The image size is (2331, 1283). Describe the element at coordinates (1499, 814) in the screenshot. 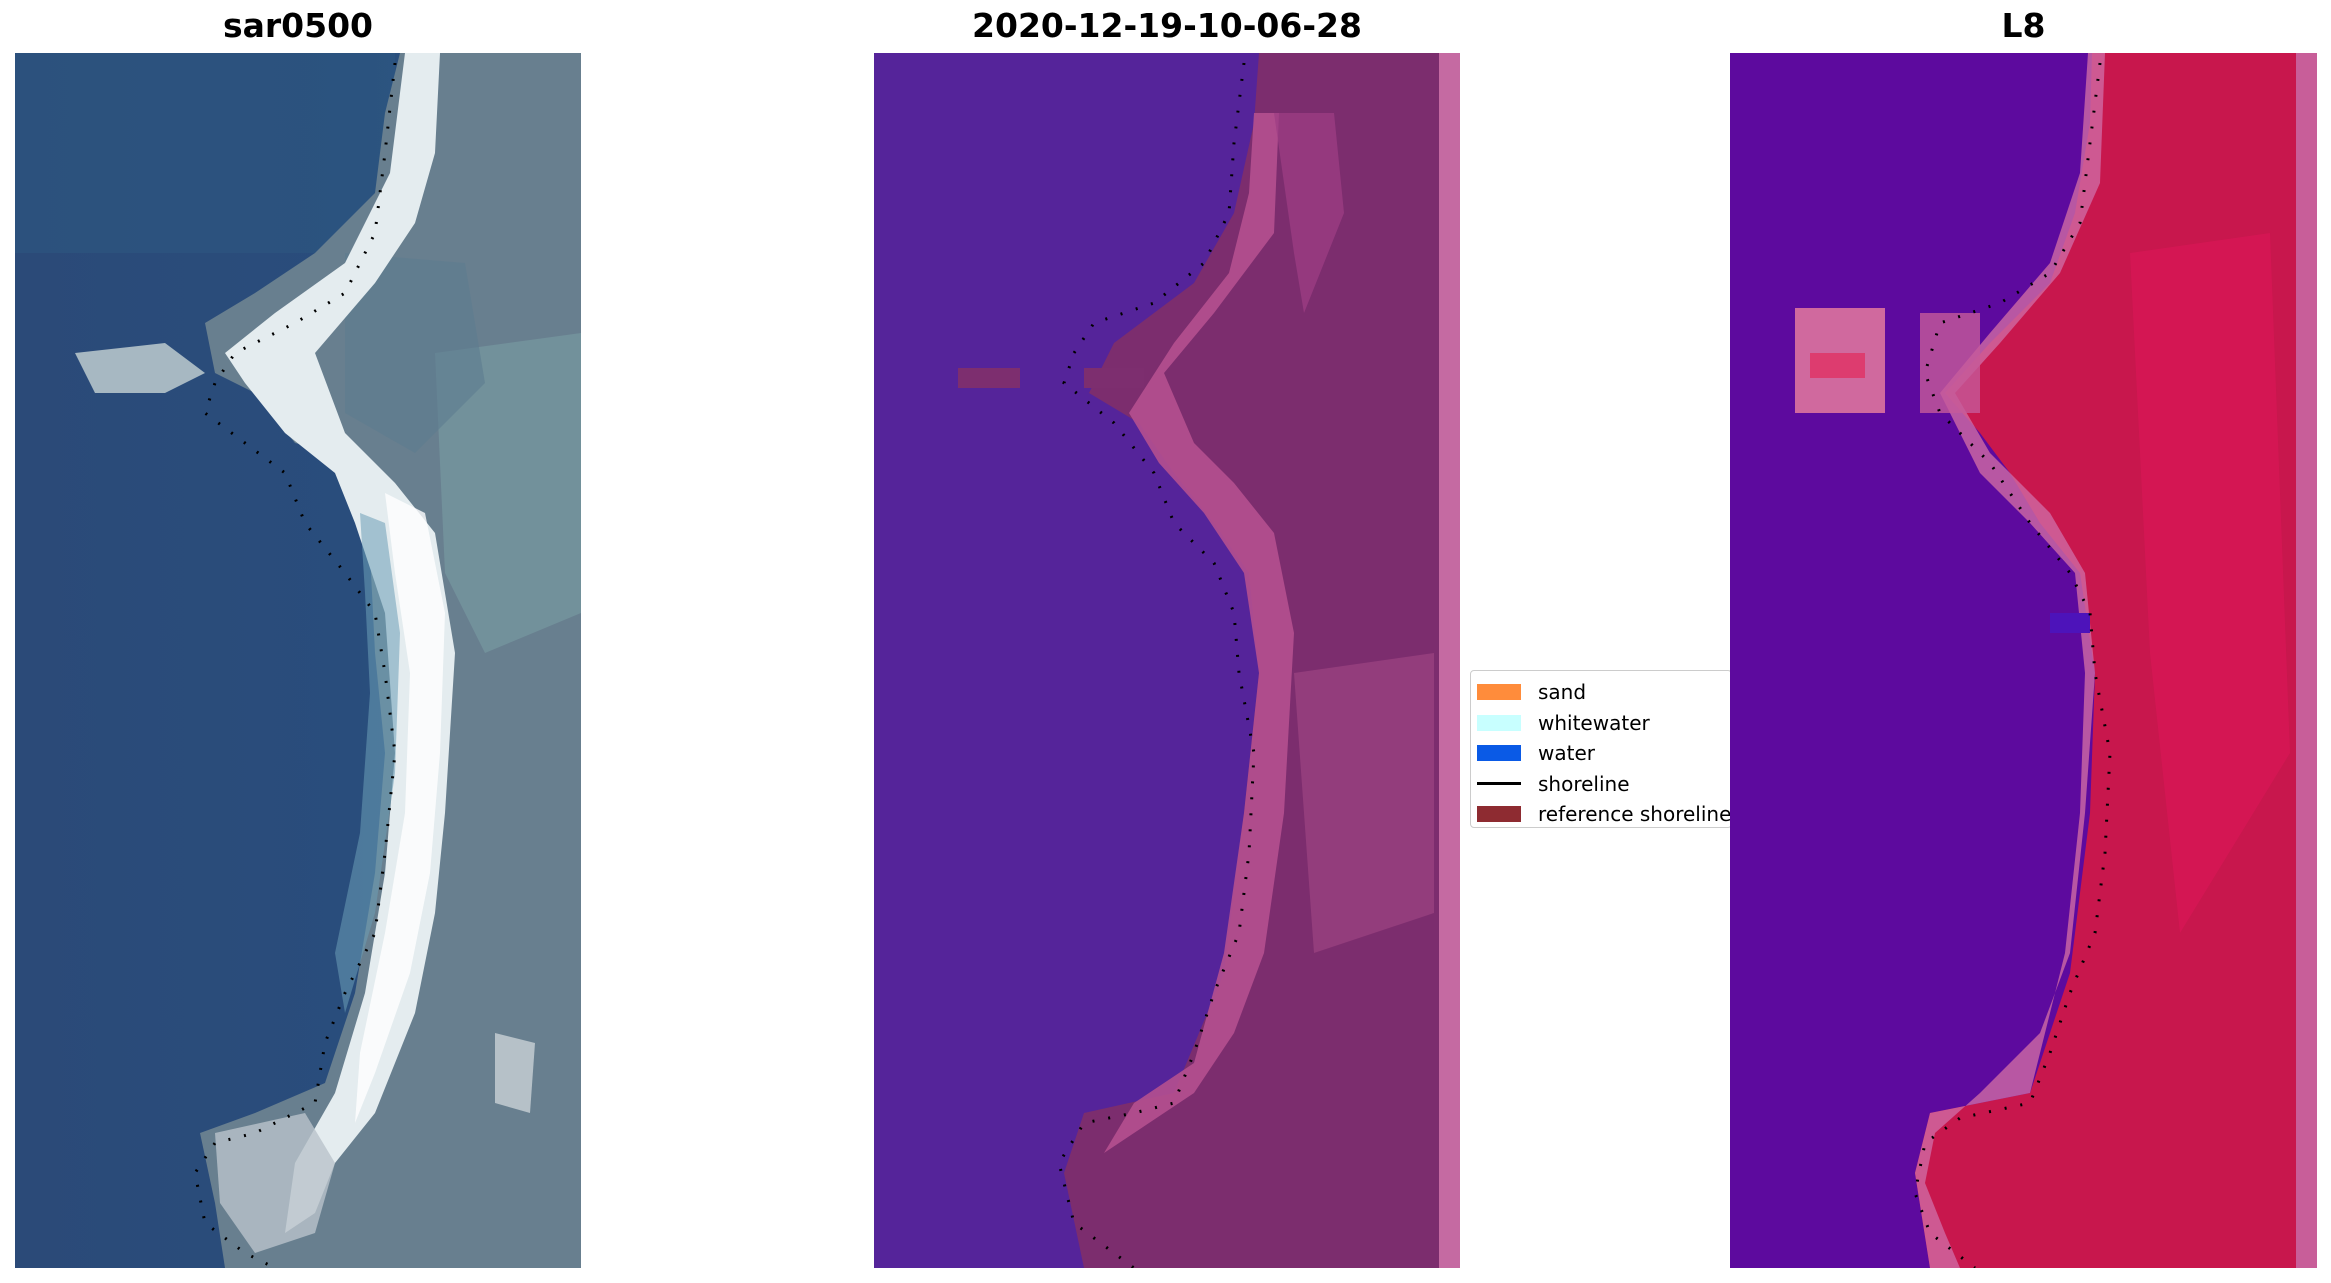

I see `legend-swatch-reference-shoreline` at that location.